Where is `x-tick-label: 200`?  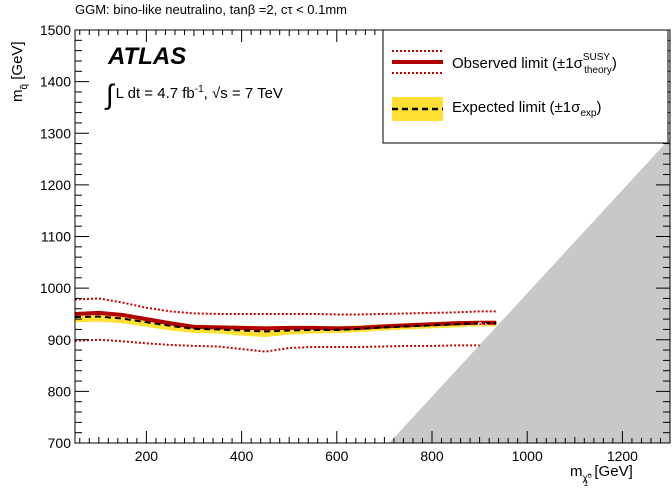 x-tick-label: 200 is located at coordinates (147, 456).